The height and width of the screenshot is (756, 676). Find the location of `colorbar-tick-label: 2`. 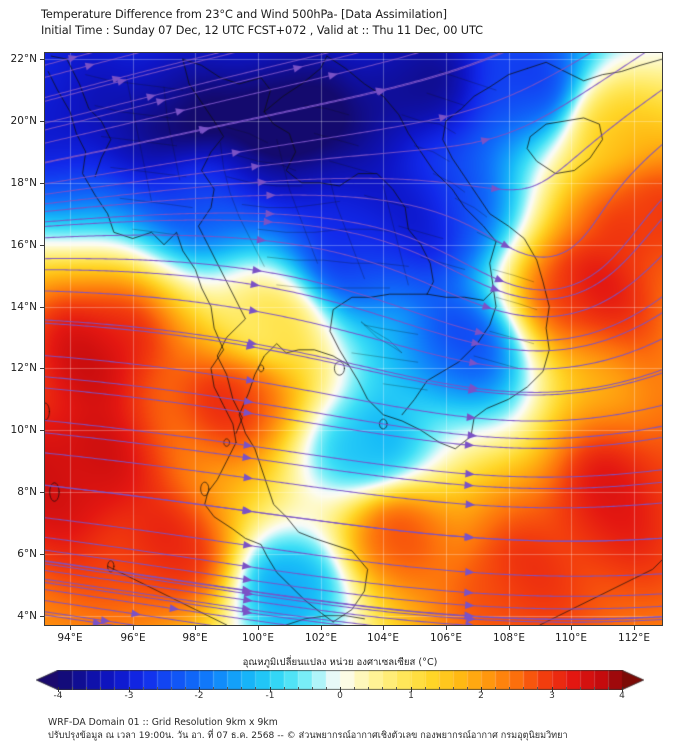

colorbar-tick-label: 2 is located at coordinates (481, 696).